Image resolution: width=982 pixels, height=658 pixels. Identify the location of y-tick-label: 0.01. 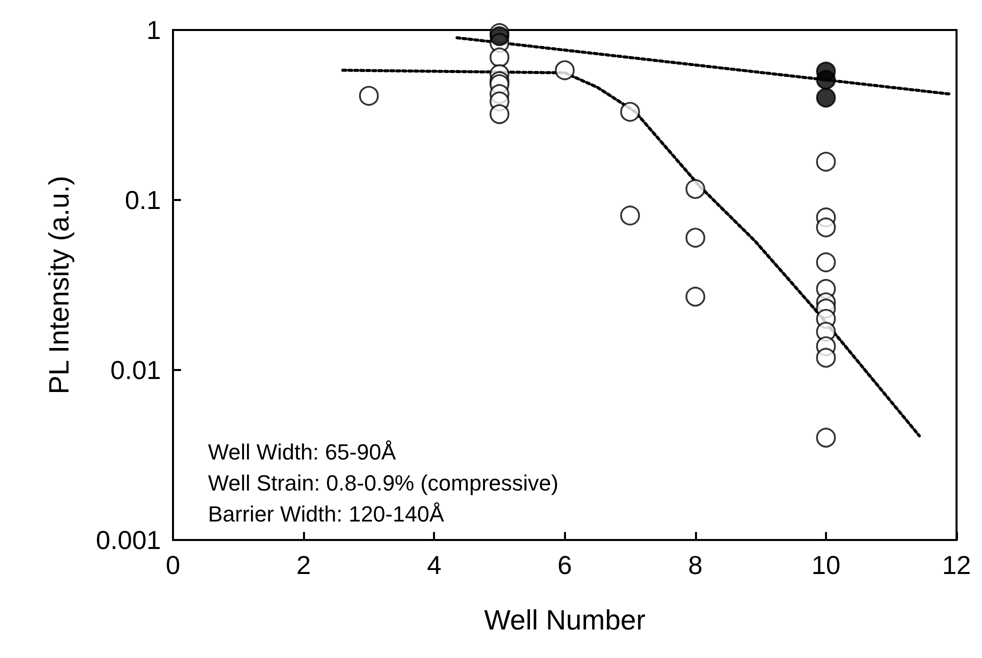
(135, 370).